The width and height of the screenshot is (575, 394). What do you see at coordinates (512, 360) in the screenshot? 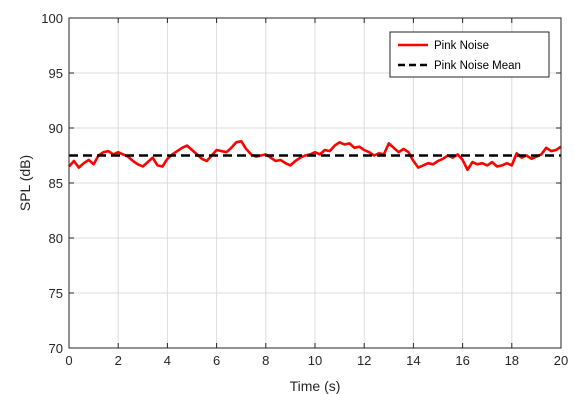
I see `x-tick-label: 18` at bounding box center [512, 360].